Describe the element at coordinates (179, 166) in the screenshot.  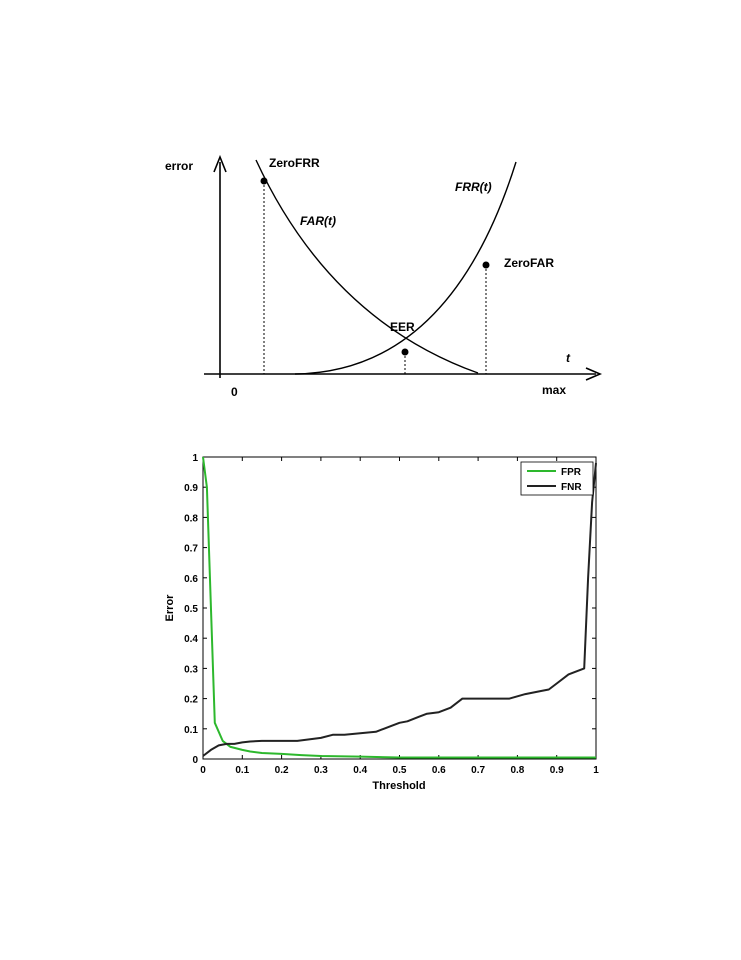
I see `diagram-y-axis-label: error` at that location.